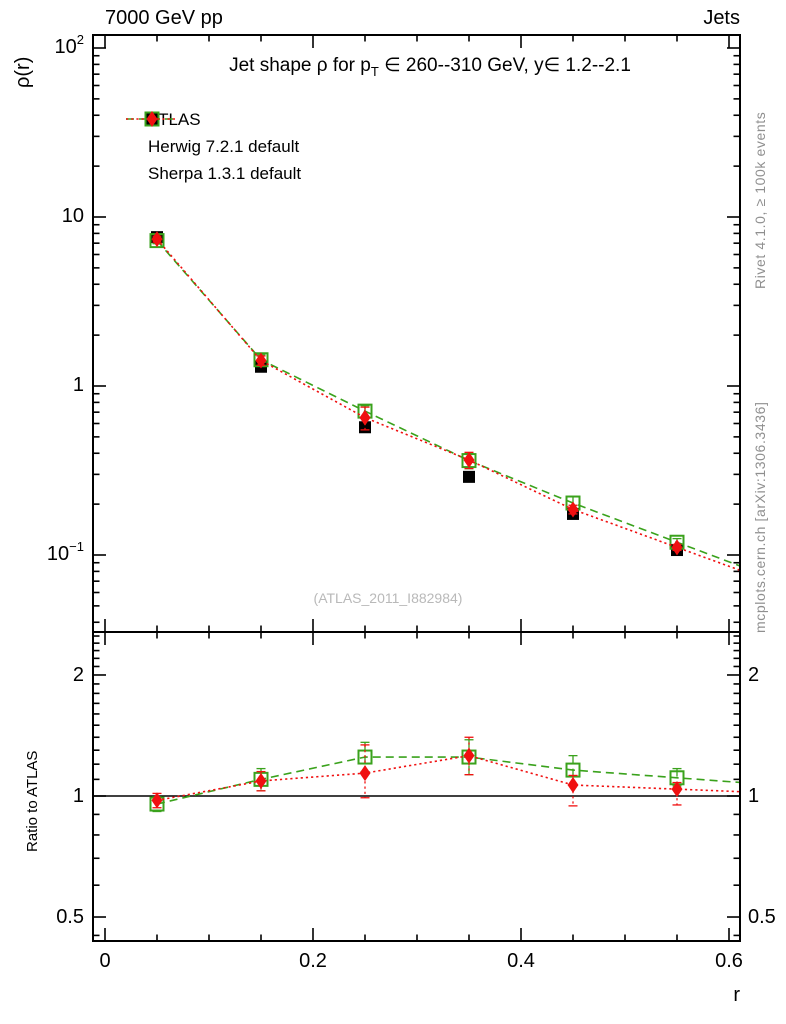 The height and width of the screenshot is (1024, 786). Describe the element at coordinates (504, 65) in the screenshot. I see `plot-title-post: ∈ 260--310 GeV, y∈ 1.2--2.1` at that location.